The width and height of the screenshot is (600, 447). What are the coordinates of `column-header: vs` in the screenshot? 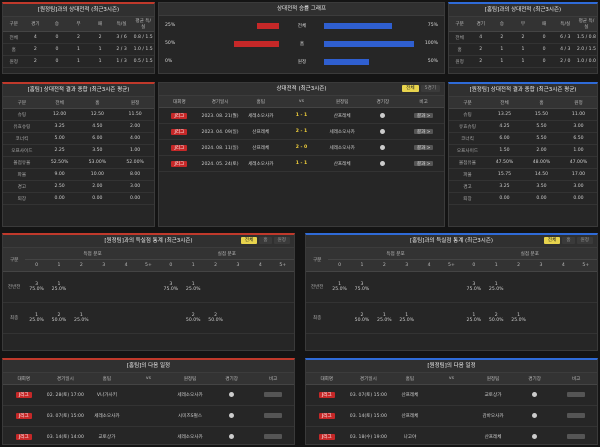 It's located at (301, 102).